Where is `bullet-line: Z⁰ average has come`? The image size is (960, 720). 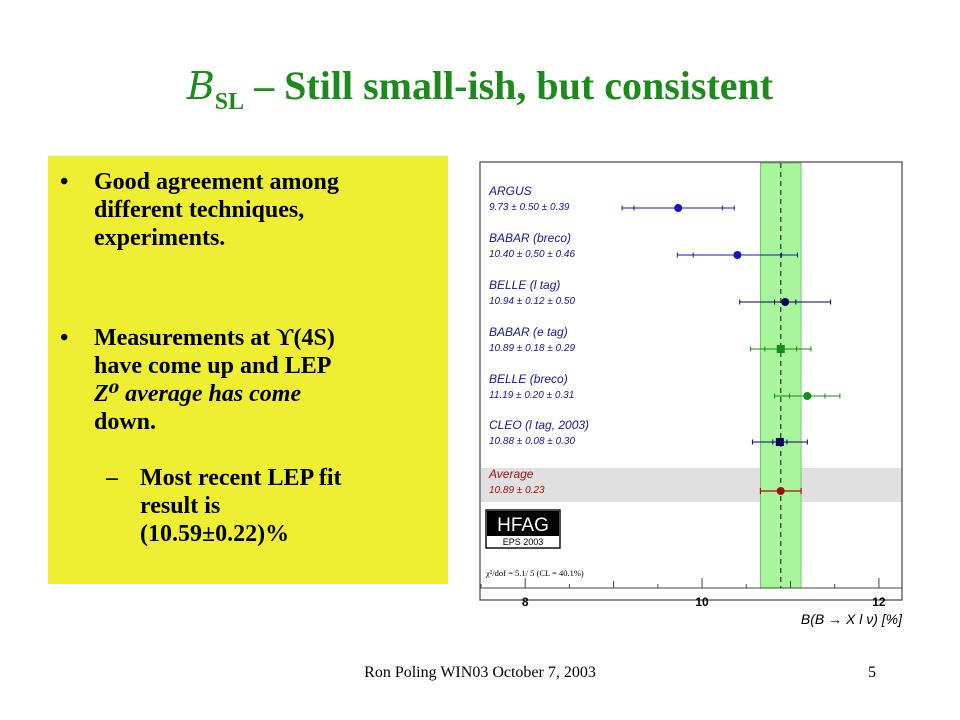
bullet-line: Z⁰ average has come is located at coordinates (198, 394).